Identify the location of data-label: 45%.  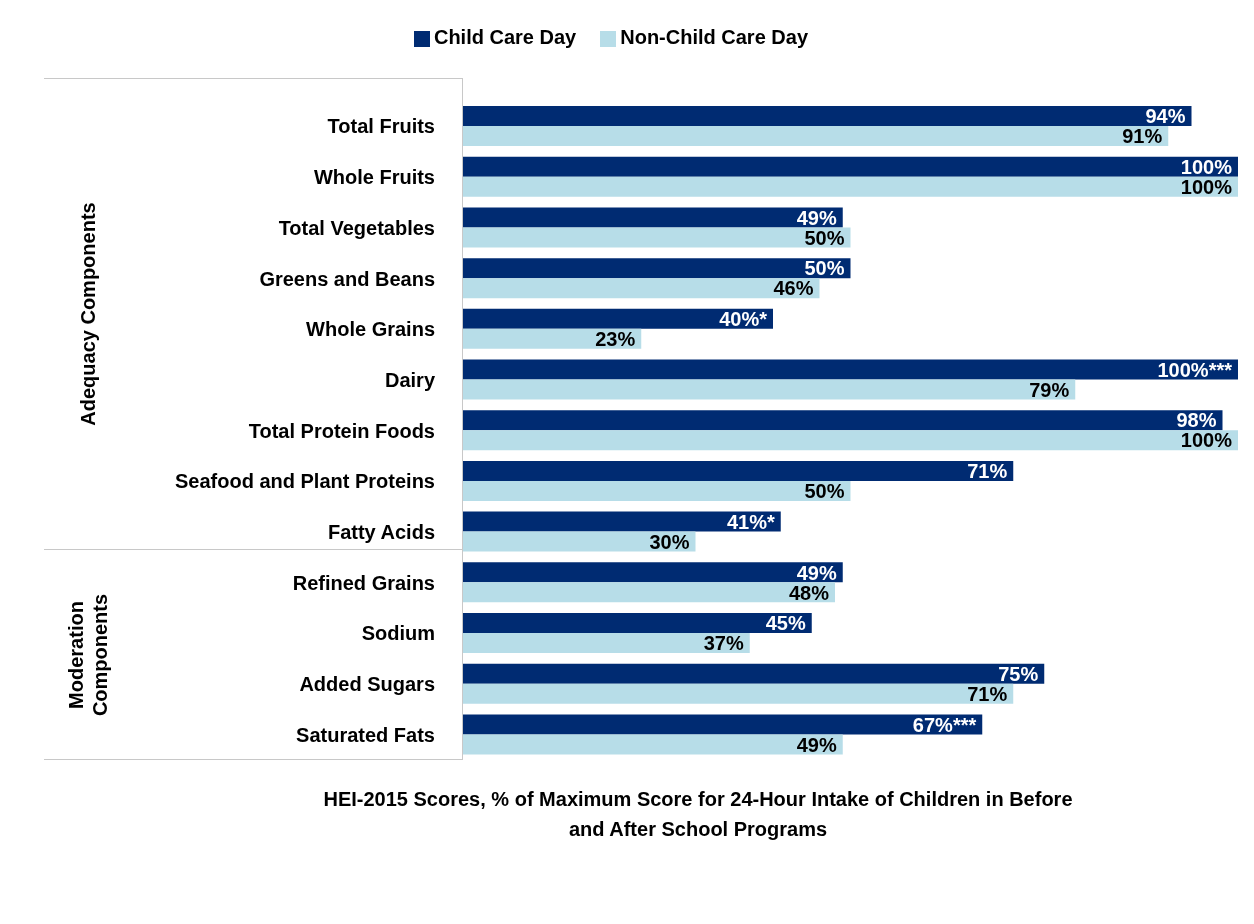
(785, 623).